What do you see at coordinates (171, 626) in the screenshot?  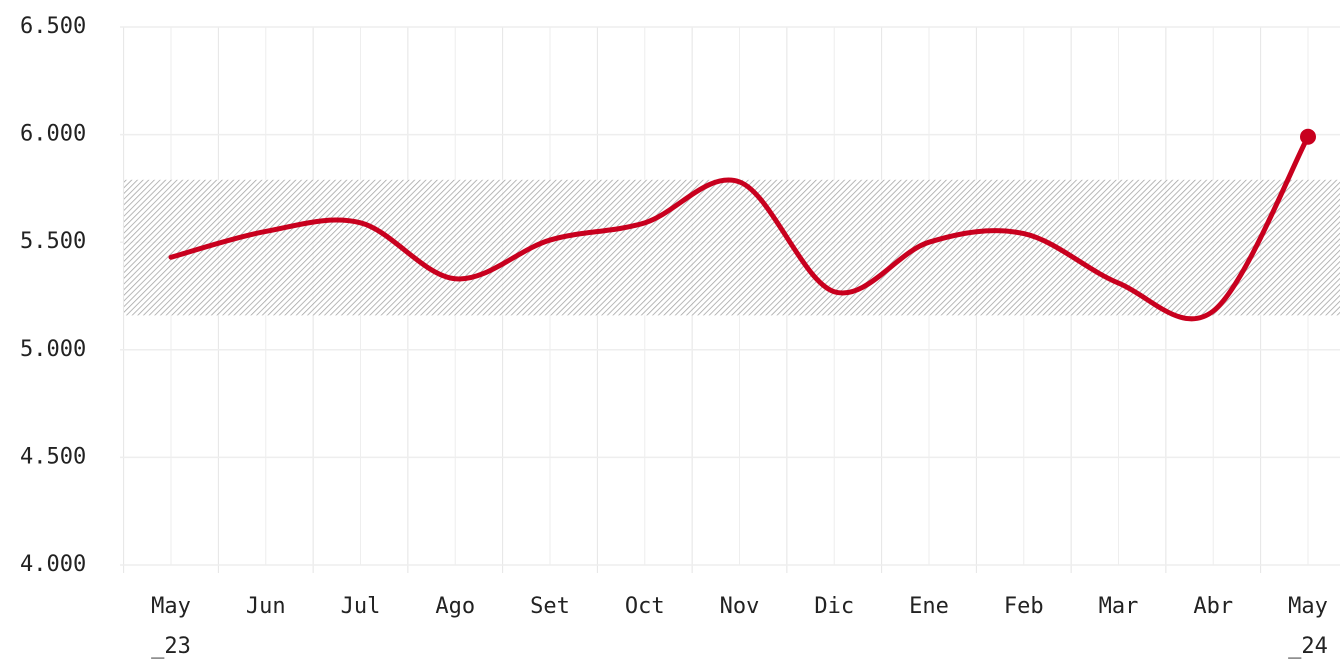 I see `x-tick-label: May _23` at bounding box center [171, 626].